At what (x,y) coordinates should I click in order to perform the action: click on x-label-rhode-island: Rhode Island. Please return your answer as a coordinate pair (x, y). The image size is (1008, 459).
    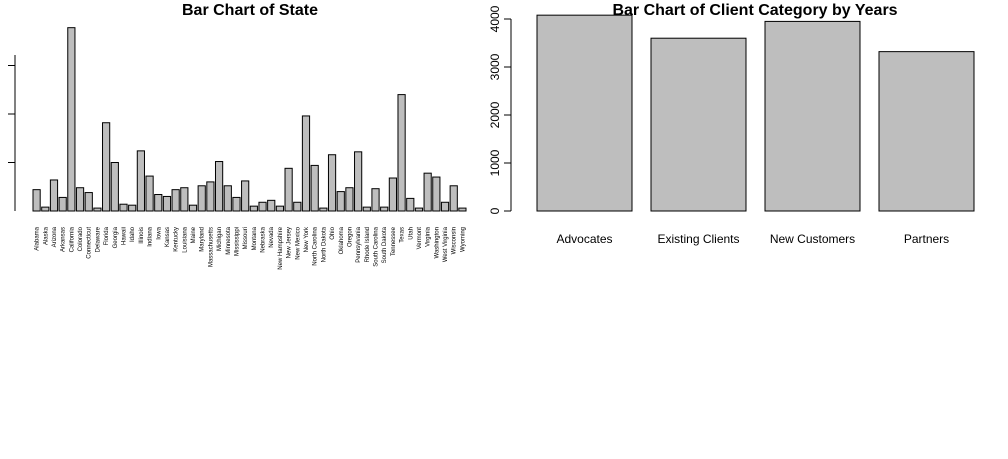
    Looking at the image, I should click on (368, 244).